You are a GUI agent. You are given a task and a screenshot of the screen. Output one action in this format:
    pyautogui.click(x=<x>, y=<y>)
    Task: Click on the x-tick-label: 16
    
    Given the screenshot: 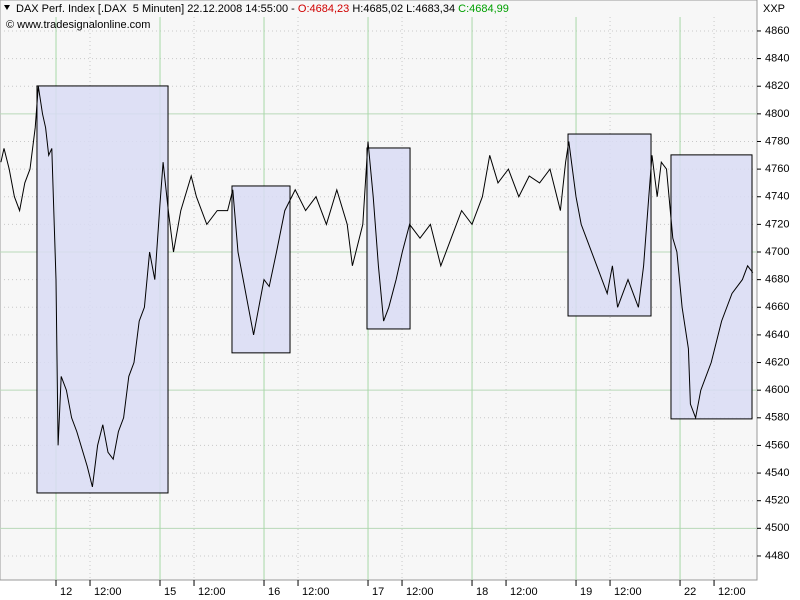 What is the action you would take?
    pyautogui.click(x=274, y=592)
    